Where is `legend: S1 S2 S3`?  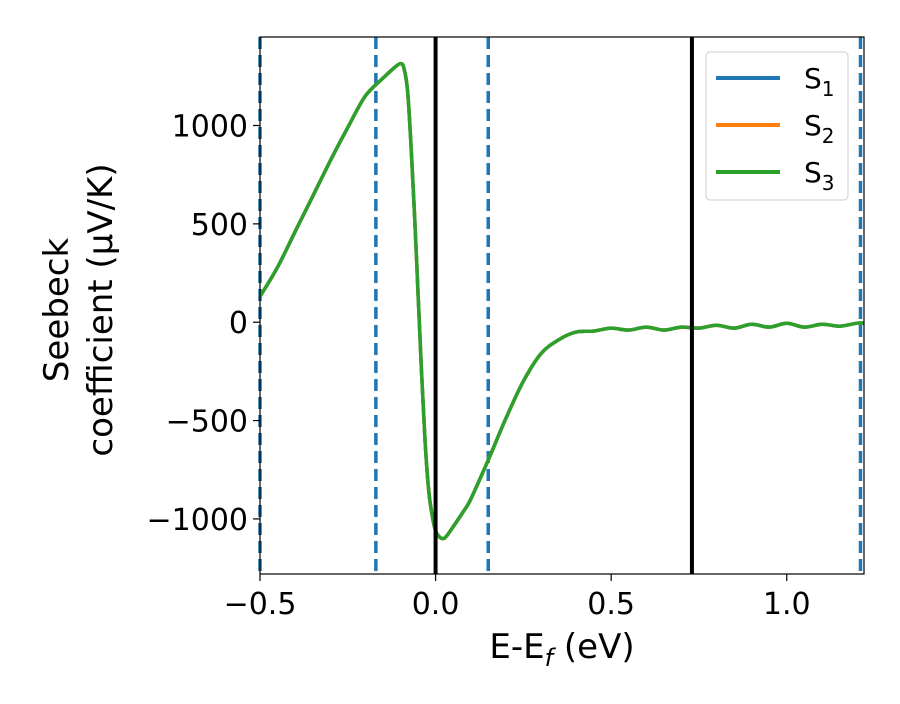
legend: S1 S2 S3 is located at coordinates (777, 126).